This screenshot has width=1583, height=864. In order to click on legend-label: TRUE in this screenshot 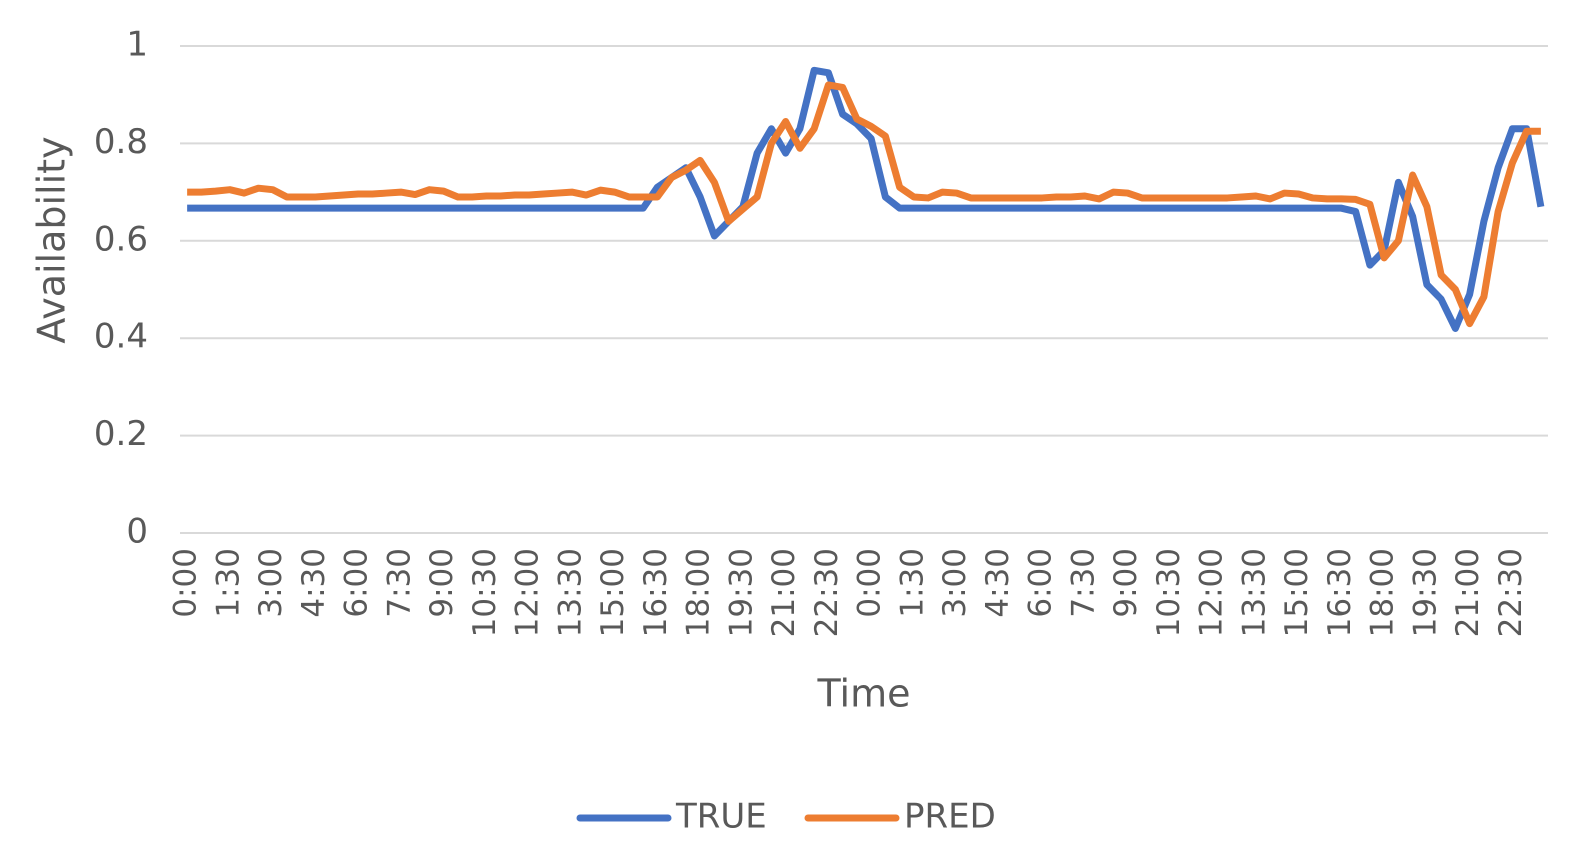, I will do `click(721, 817)`.